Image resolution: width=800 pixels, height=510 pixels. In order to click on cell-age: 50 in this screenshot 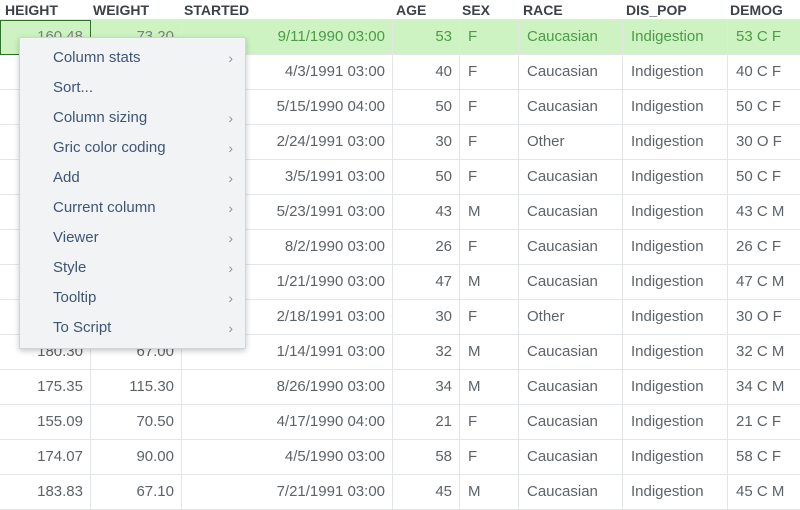, I will do `click(426, 177)`.